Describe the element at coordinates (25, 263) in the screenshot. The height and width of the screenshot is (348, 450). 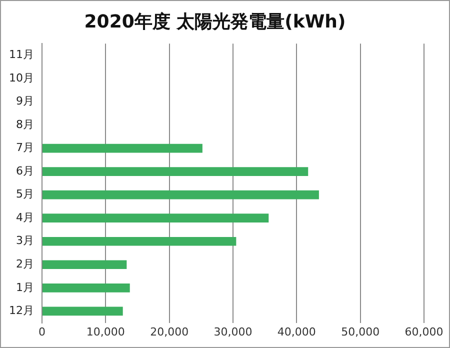
I see `y-tick-label: 2月` at that location.